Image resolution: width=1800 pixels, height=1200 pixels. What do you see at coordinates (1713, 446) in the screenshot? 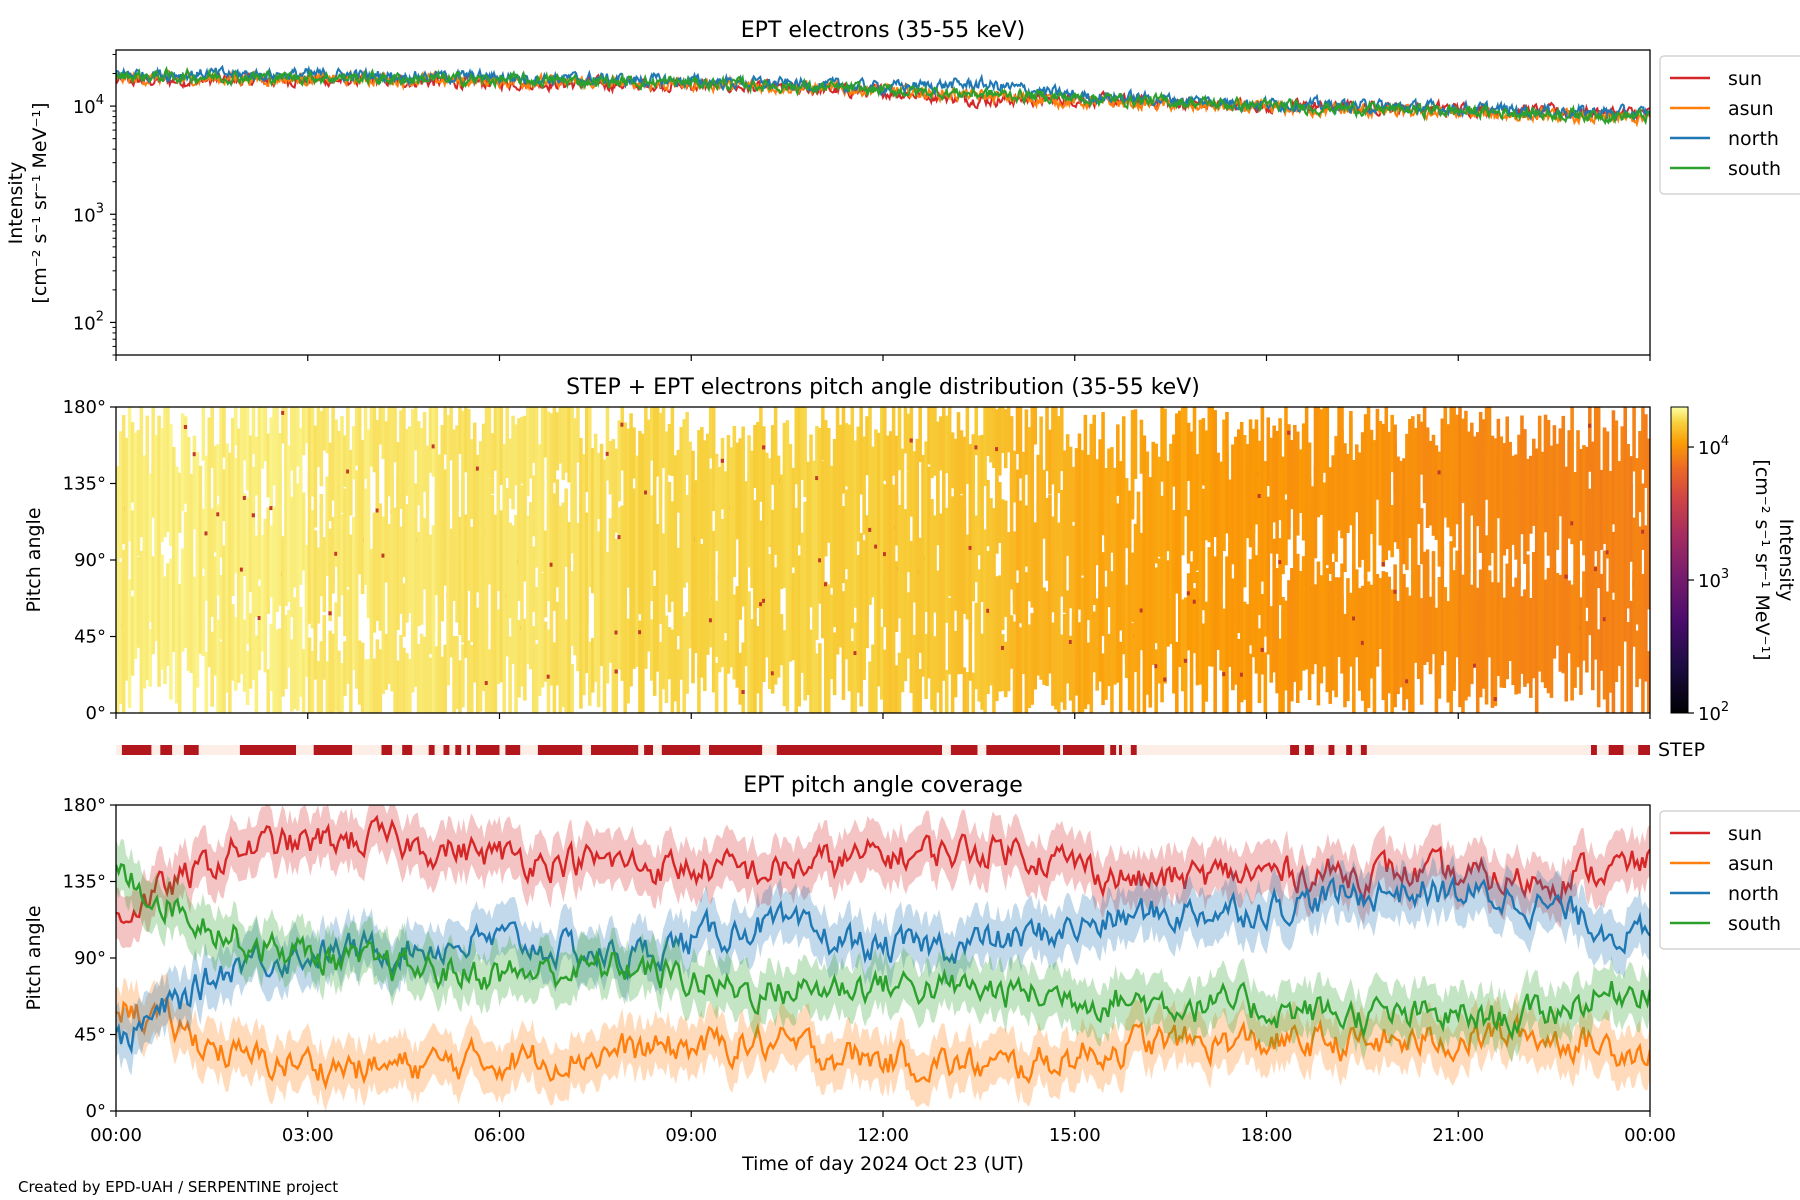
I see `colorbar-tick-label: 104` at bounding box center [1713, 446].